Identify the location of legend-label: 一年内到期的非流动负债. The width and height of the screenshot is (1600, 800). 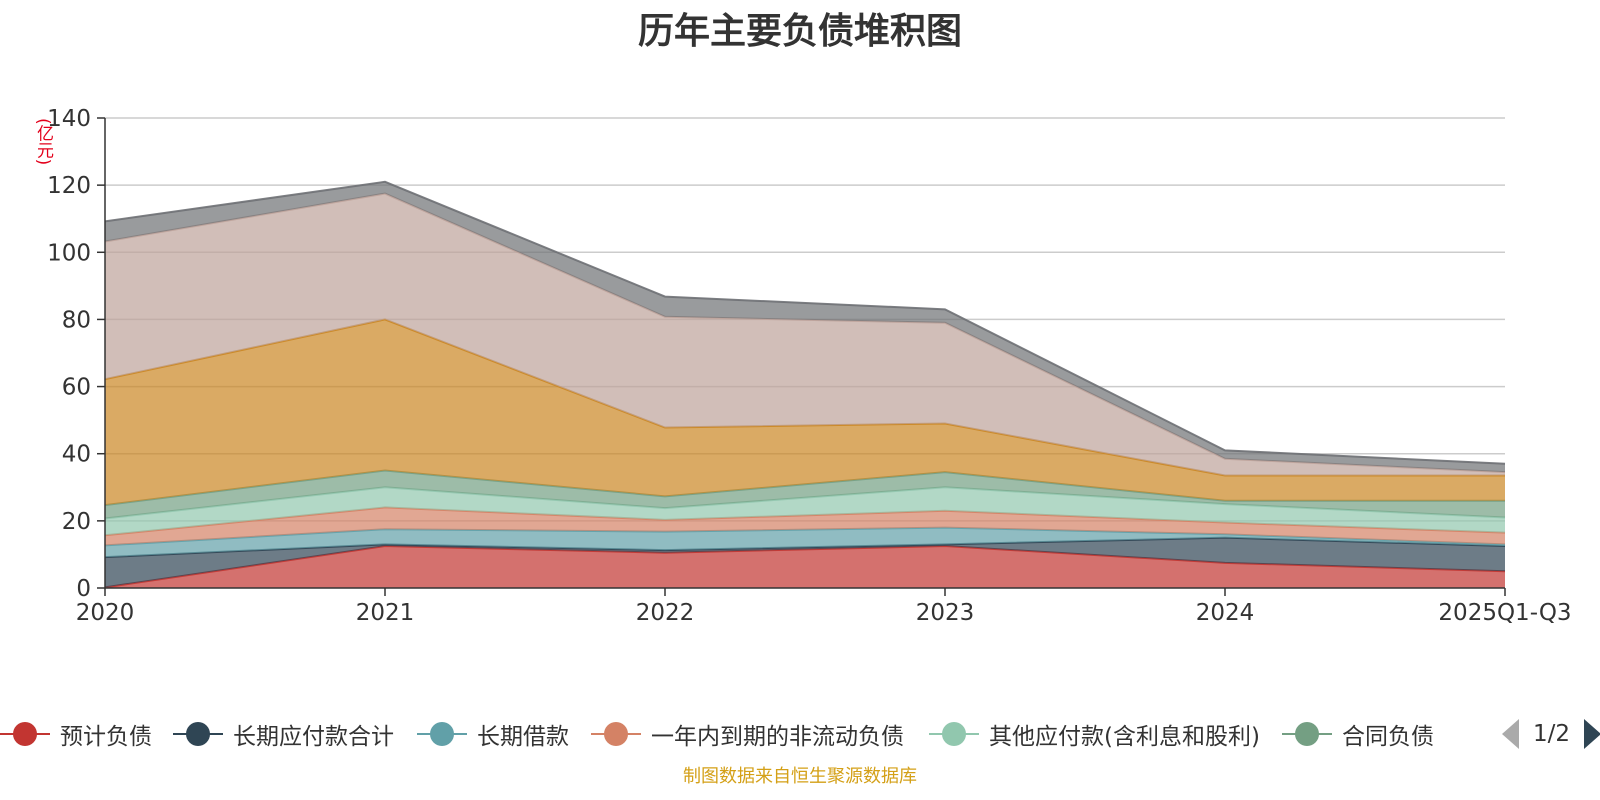
(777, 737).